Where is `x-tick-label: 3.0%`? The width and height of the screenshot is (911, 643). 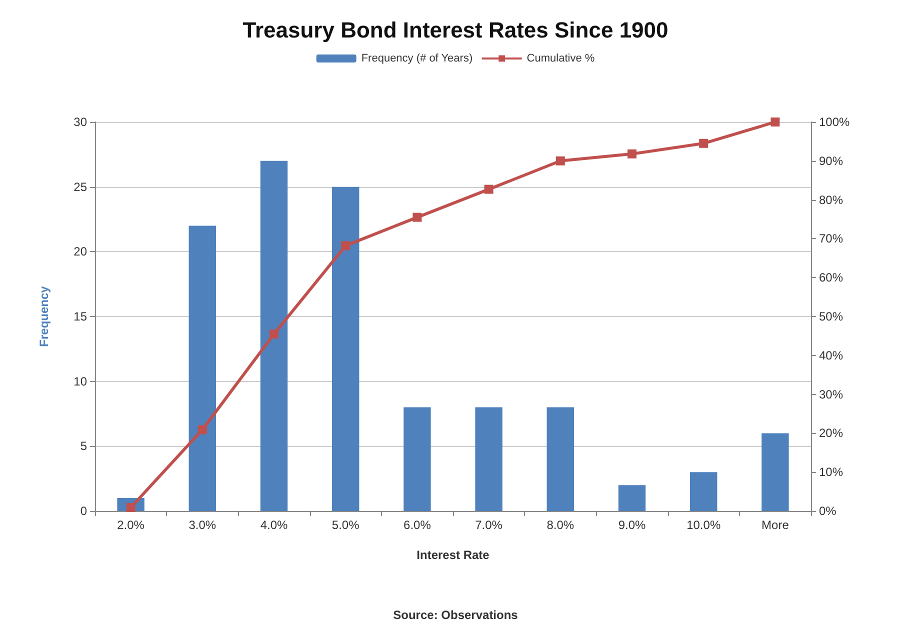 x-tick-label: 3.0% is located at coordinates (202, 525).